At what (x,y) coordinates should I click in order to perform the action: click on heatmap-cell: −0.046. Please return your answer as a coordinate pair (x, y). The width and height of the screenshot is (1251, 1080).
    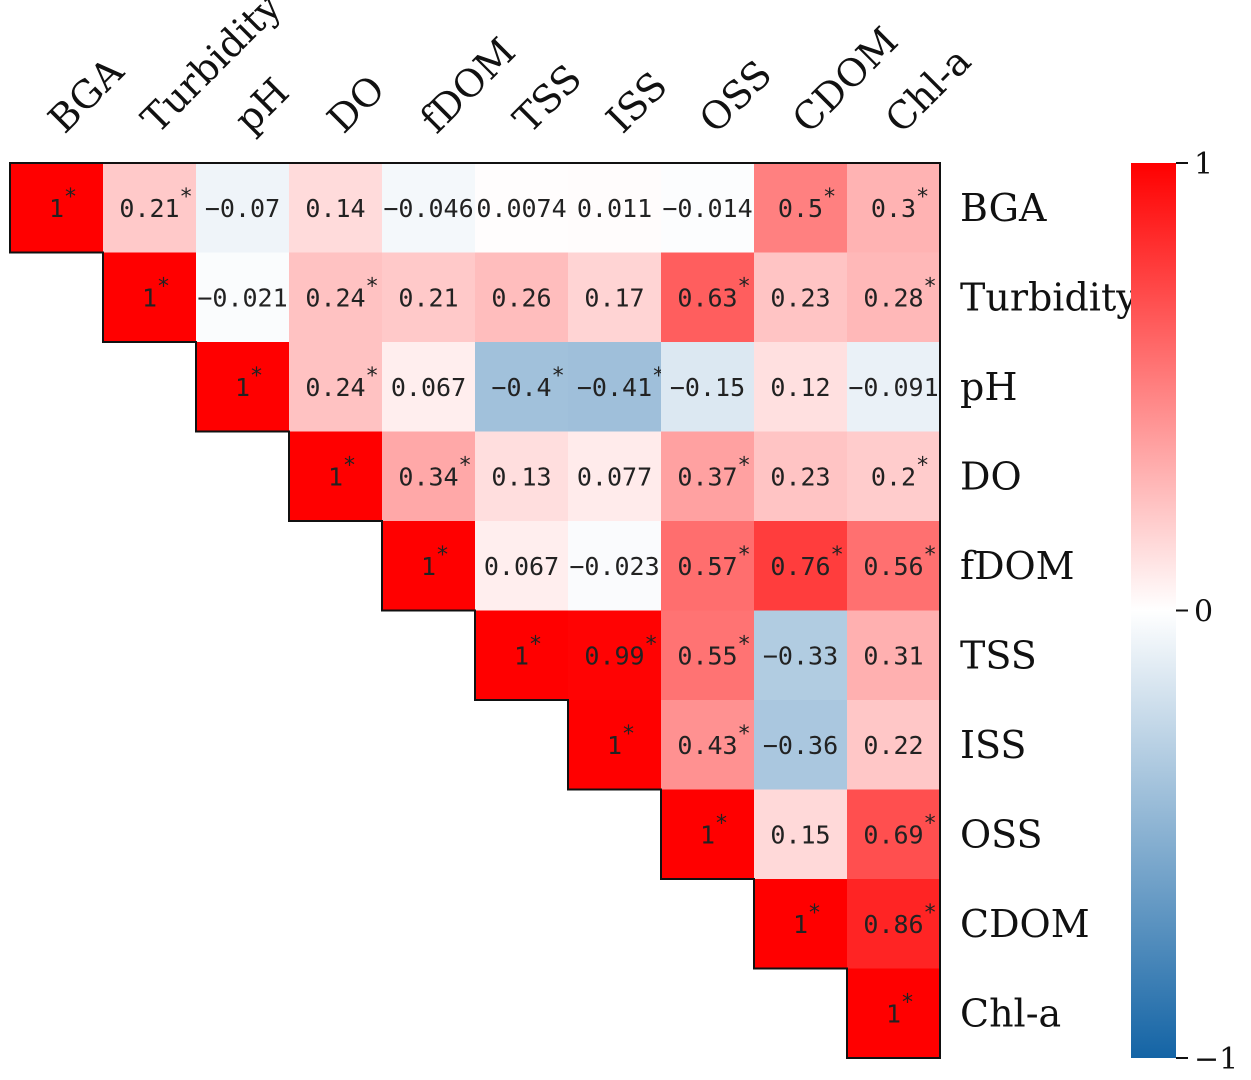
    Looking at the image, I should click on (428, 208).